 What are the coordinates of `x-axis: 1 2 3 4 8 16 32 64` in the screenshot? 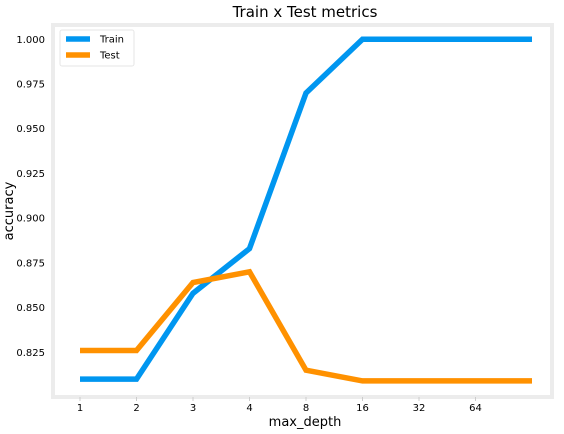 It's located at (279, 405).